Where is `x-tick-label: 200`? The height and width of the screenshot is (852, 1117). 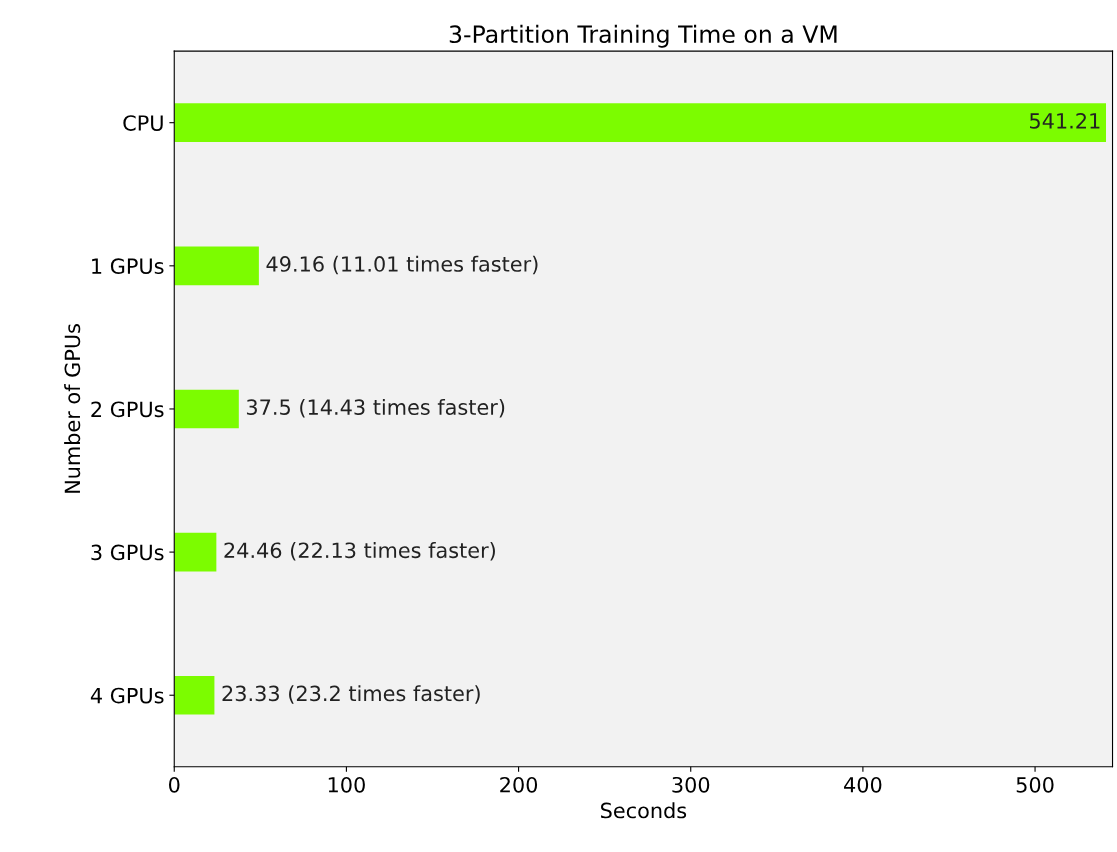 x-tick-label: 200 is located at coordinates (519, 784).